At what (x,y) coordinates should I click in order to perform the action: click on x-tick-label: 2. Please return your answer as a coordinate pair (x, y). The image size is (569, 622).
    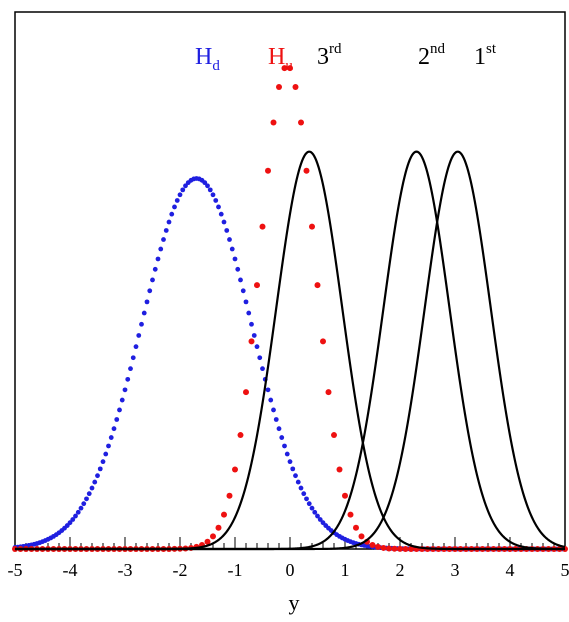
    Looking at the image, I should click on (400, 570).